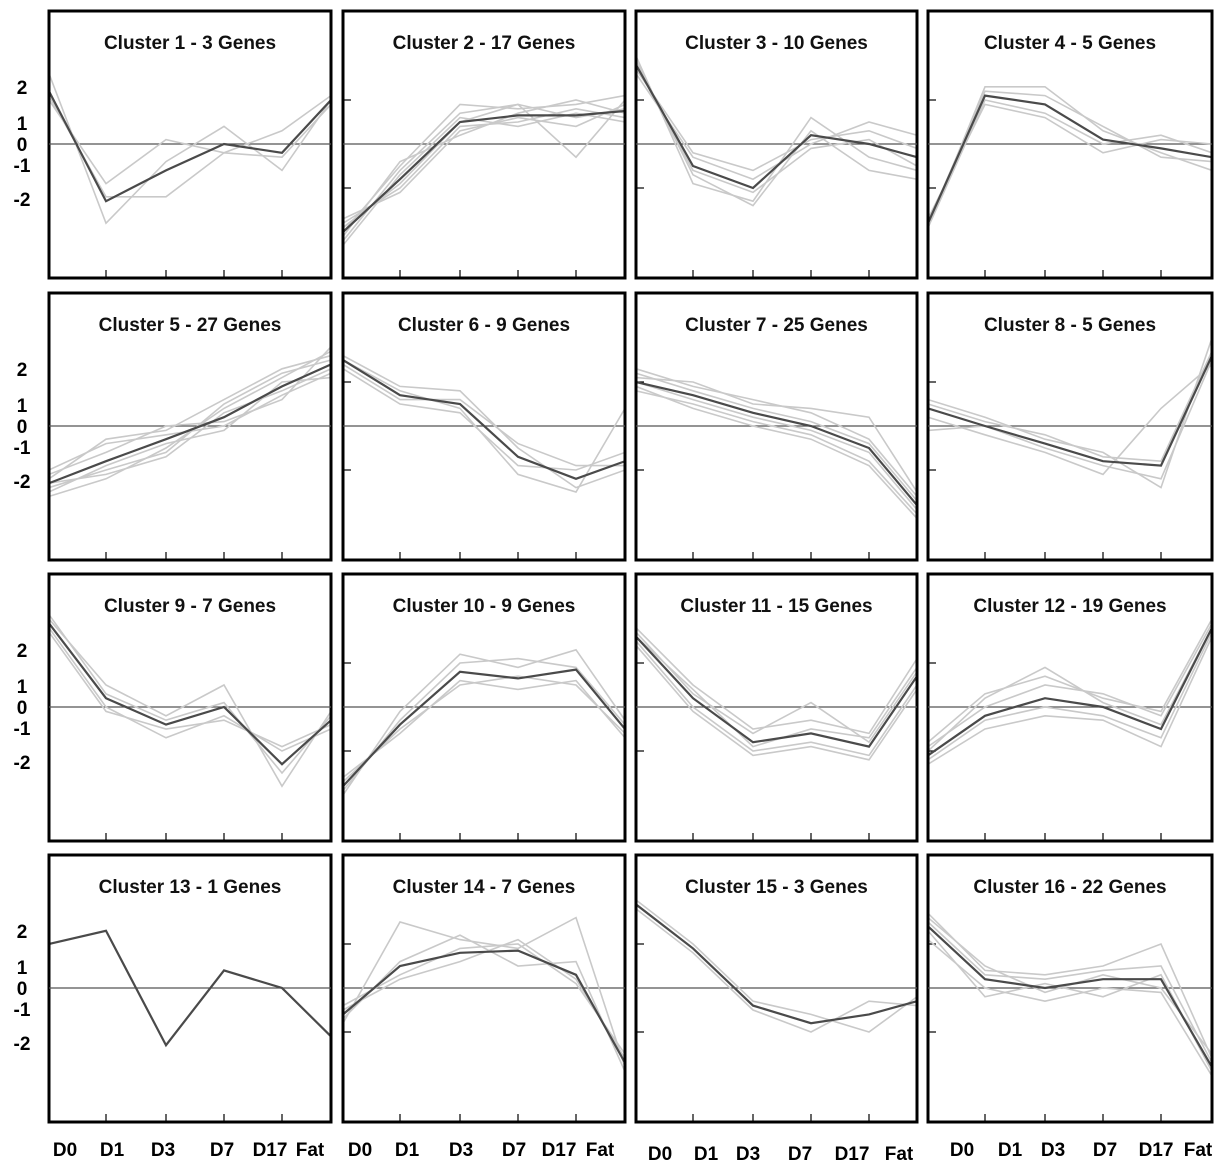 Image resolution: width=1218 pixels, height=1169 pixels. I want to click on panel-title: Cluster 7 - 25 Genes, so click(776, 325).